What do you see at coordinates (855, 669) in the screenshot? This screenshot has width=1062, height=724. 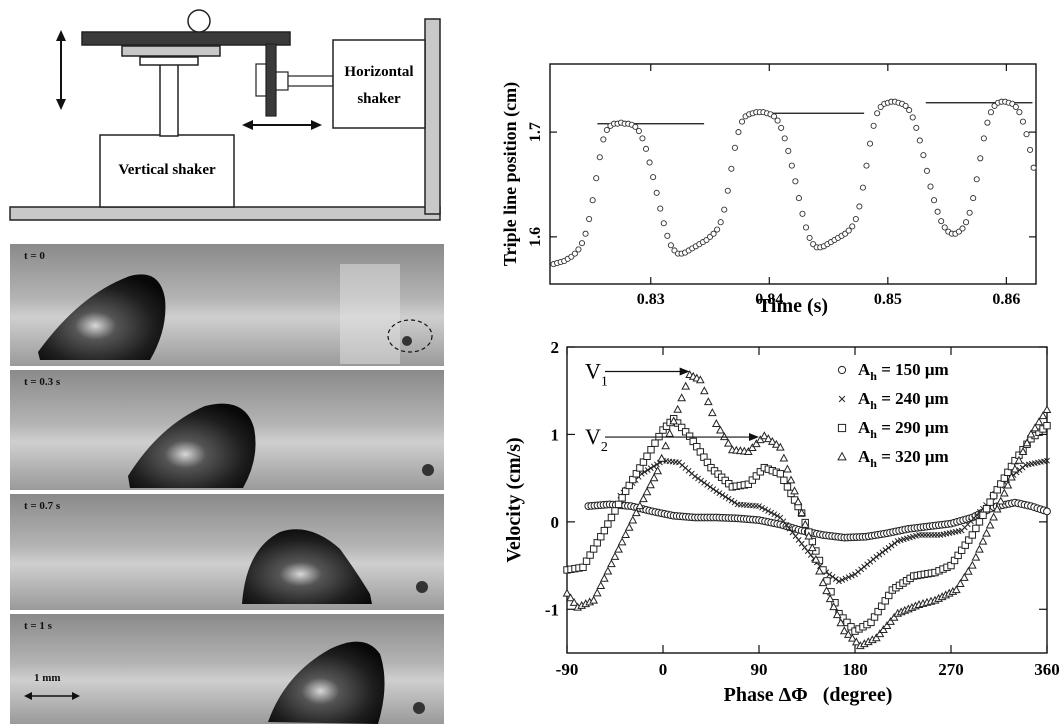 I see `x-tick-label: 180` at bounding box center [855, 669].